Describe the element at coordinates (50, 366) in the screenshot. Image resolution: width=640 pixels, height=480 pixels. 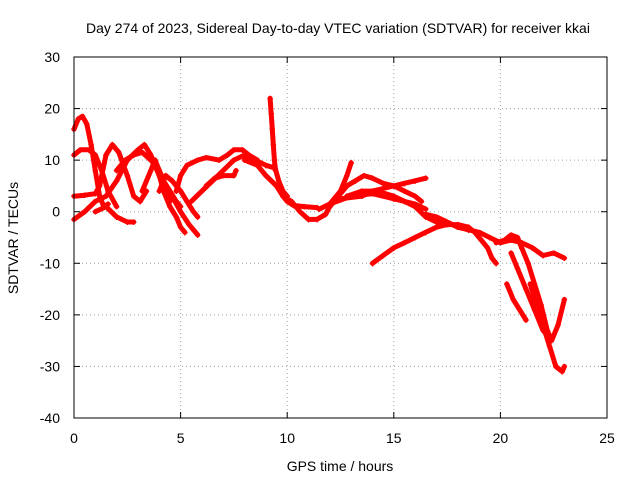
I see `y-tick-label: -30` at that location.